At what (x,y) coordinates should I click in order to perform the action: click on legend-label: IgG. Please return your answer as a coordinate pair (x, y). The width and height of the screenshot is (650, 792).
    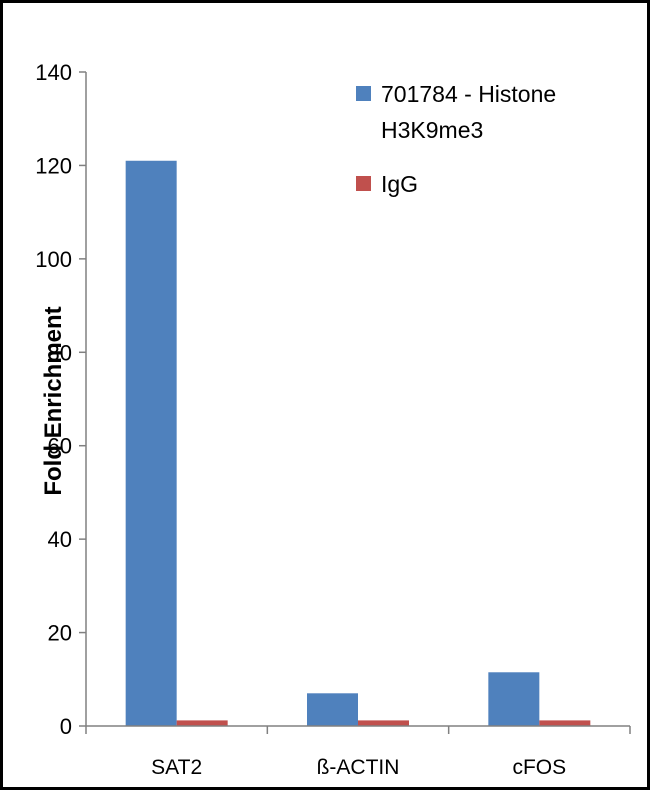
    Looking at the image, I should click on (399, 184).